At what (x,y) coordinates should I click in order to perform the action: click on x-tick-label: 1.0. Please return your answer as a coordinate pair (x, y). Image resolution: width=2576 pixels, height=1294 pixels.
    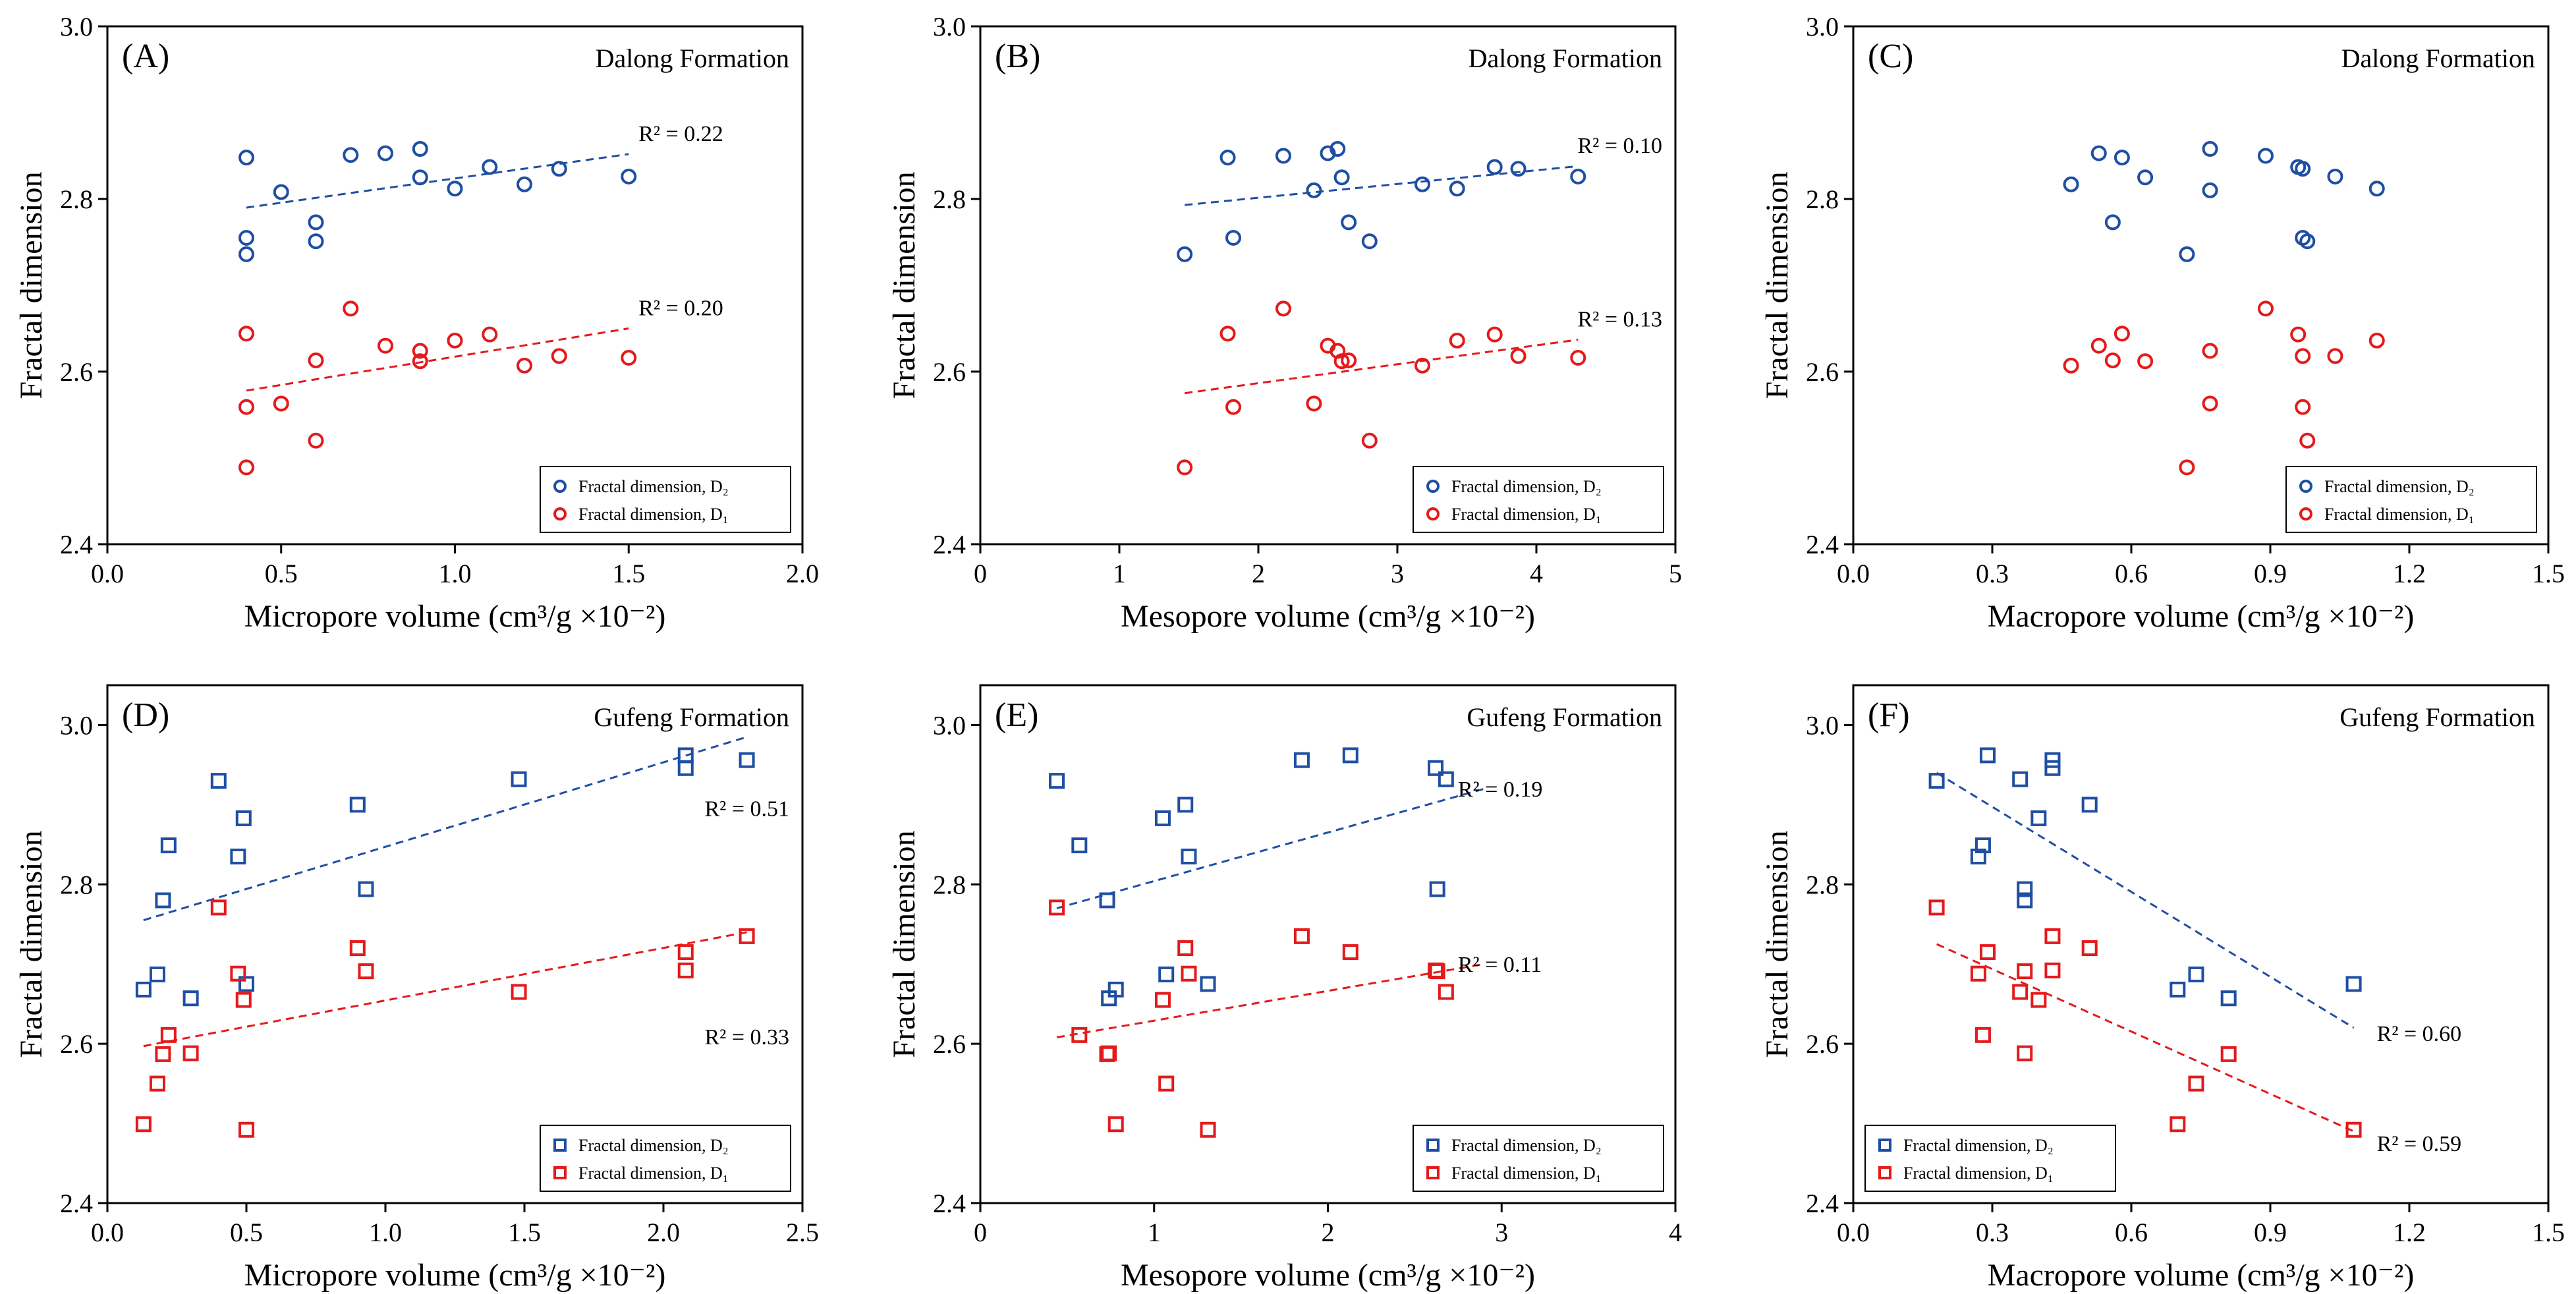
    Looking at the image, I should click on (385, 1232).